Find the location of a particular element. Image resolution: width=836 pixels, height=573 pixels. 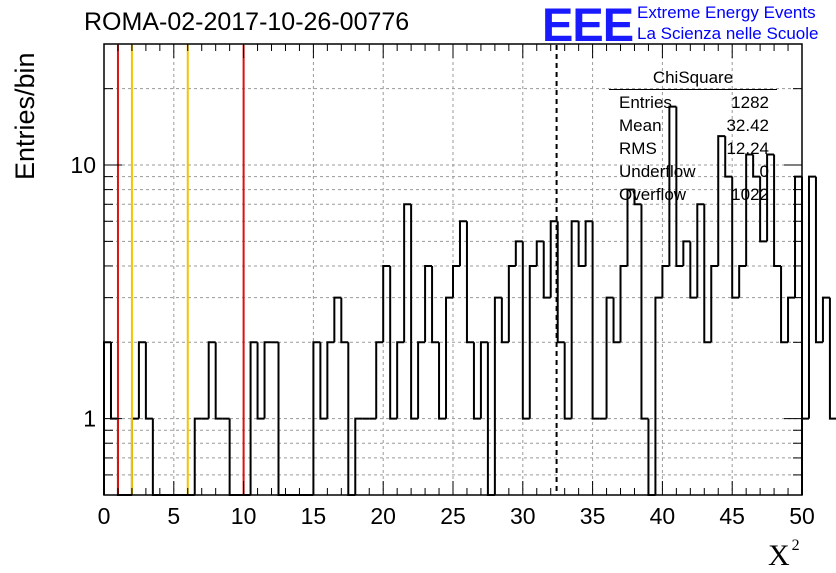

x-axis-label-exponent: 2 is located at coordinates (795, 545).